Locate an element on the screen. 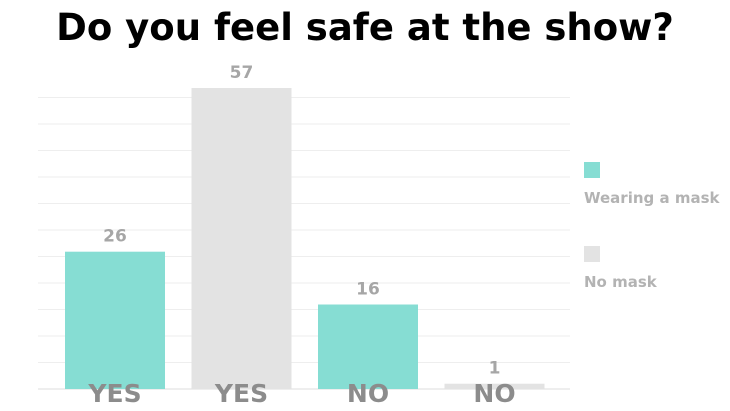  value-label-2: 57 is located at coordinates (242, 73).